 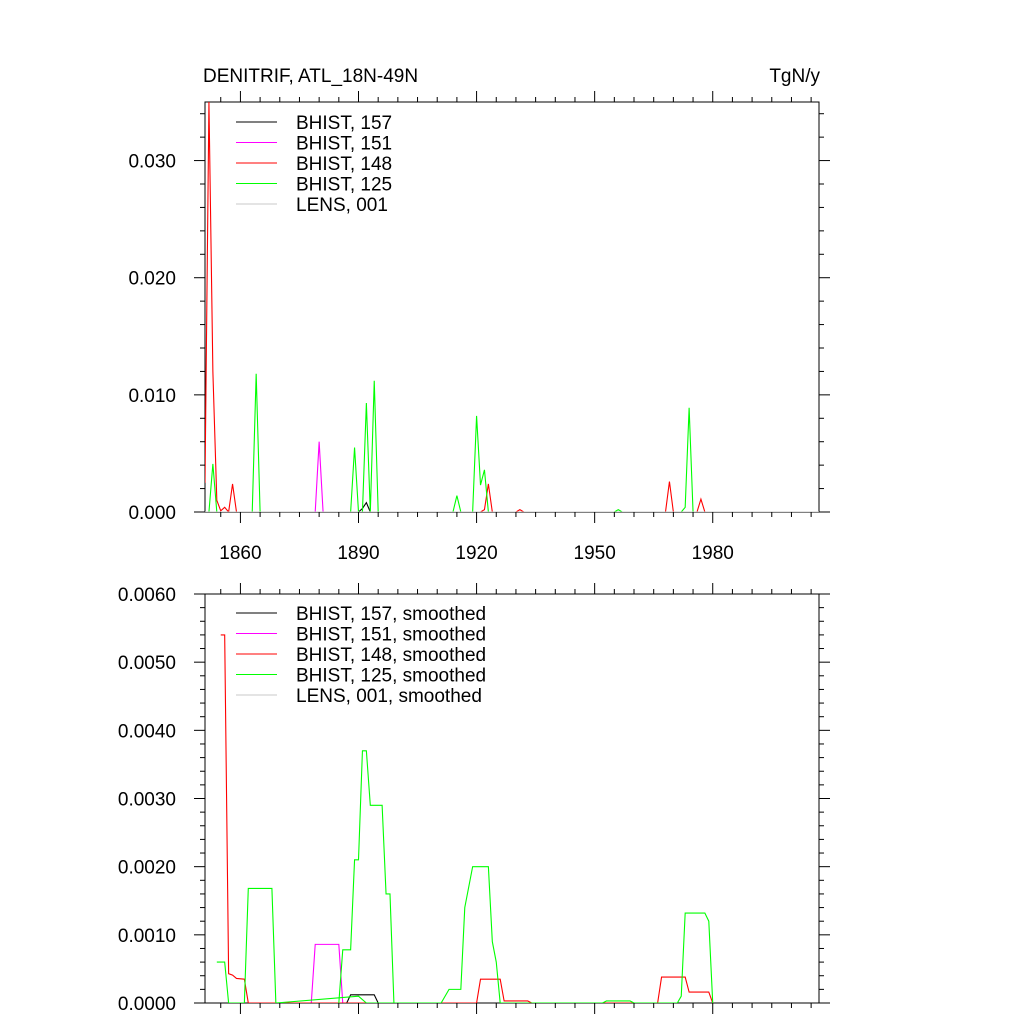 I want to click on legend-label: BHIST, 157, so click(x=344, y=123).